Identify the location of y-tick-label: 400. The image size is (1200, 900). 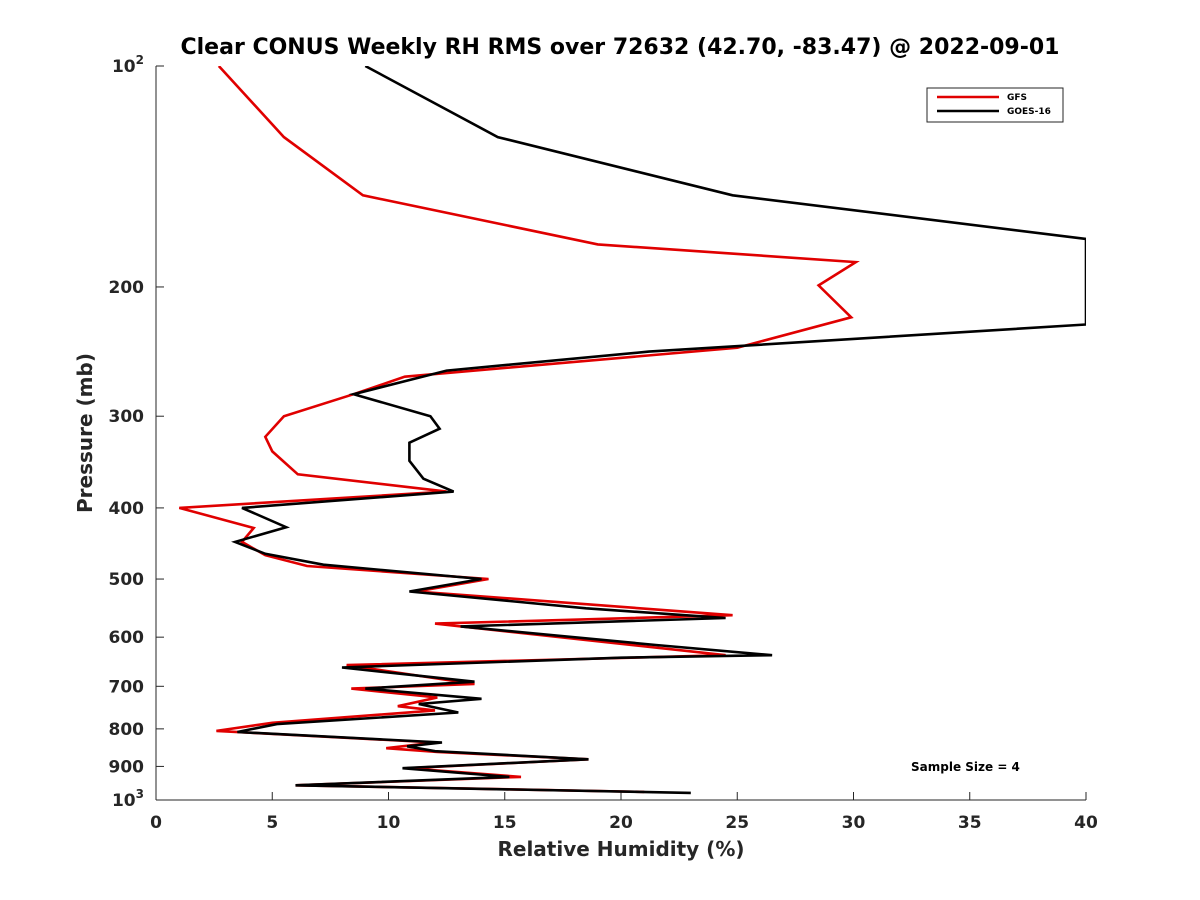
(127, 509).